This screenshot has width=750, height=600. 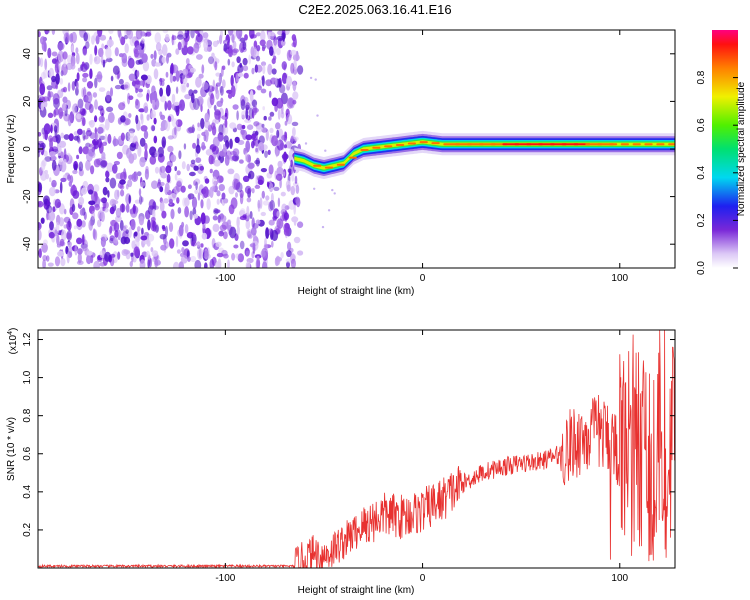 What do you see at coordinates (27, 453) in the screenshot?
I see `y-tick-label: 0.6` at bounding box center [27, 453].